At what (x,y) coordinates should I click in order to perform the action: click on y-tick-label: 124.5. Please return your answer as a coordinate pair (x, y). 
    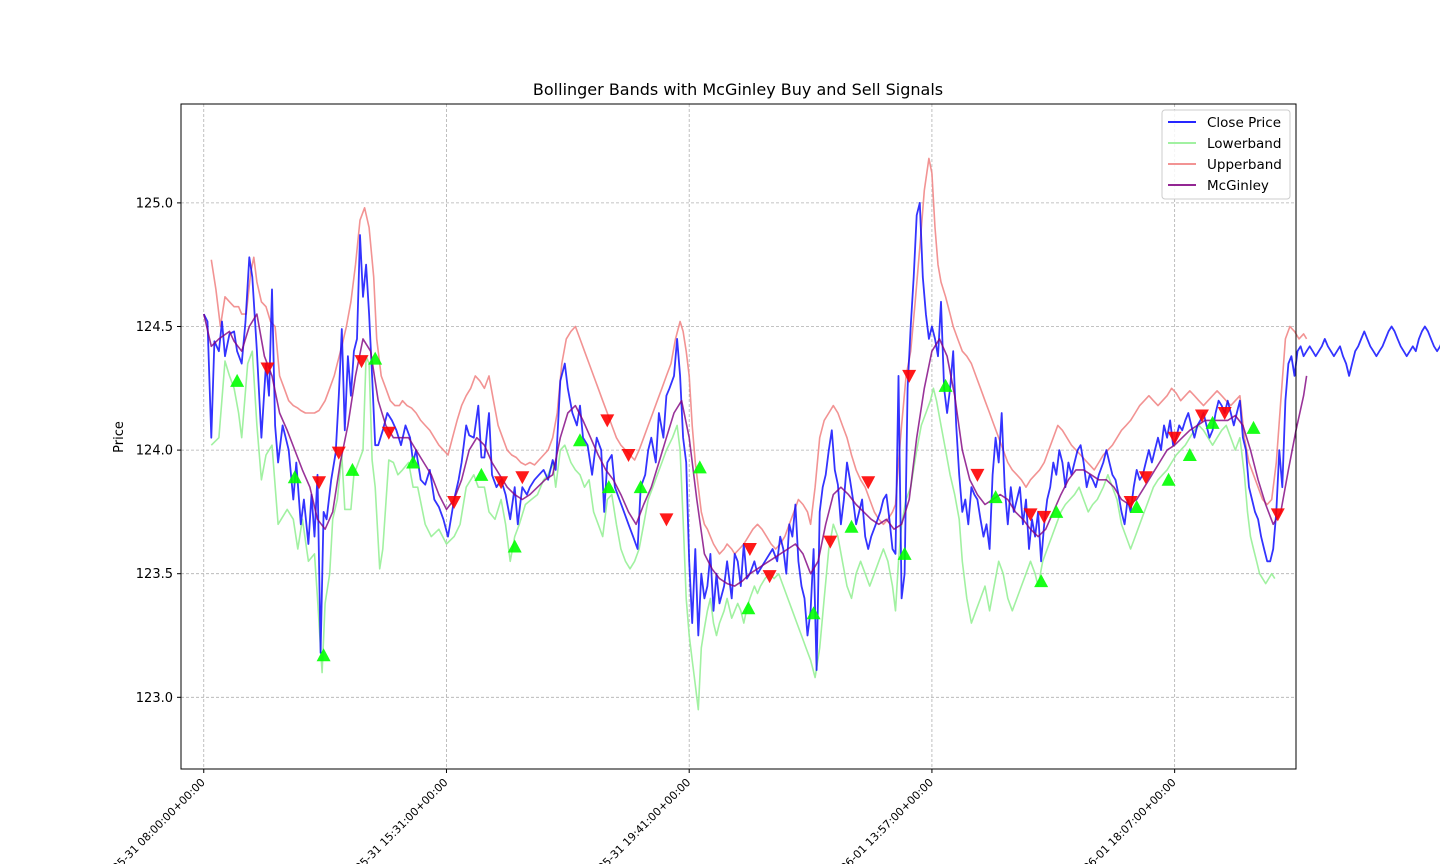
    Looking at the image, I should click on (154, 327).